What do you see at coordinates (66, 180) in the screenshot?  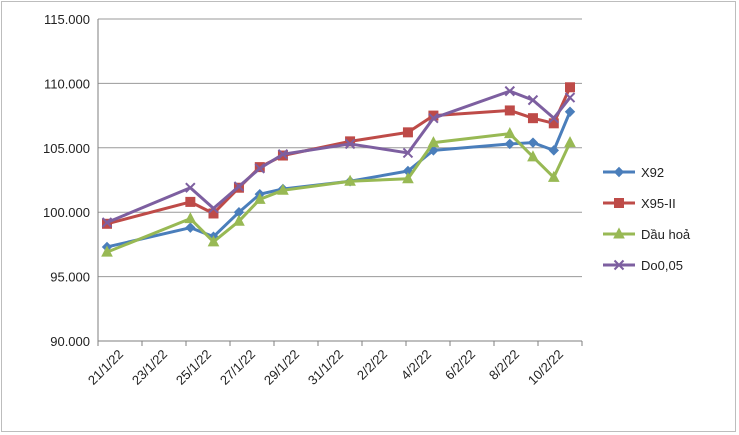 I see `y-axis-labels: 90.000 95.000 100.000 105.000 110.000 115.000` at bounding box center [66, 180].